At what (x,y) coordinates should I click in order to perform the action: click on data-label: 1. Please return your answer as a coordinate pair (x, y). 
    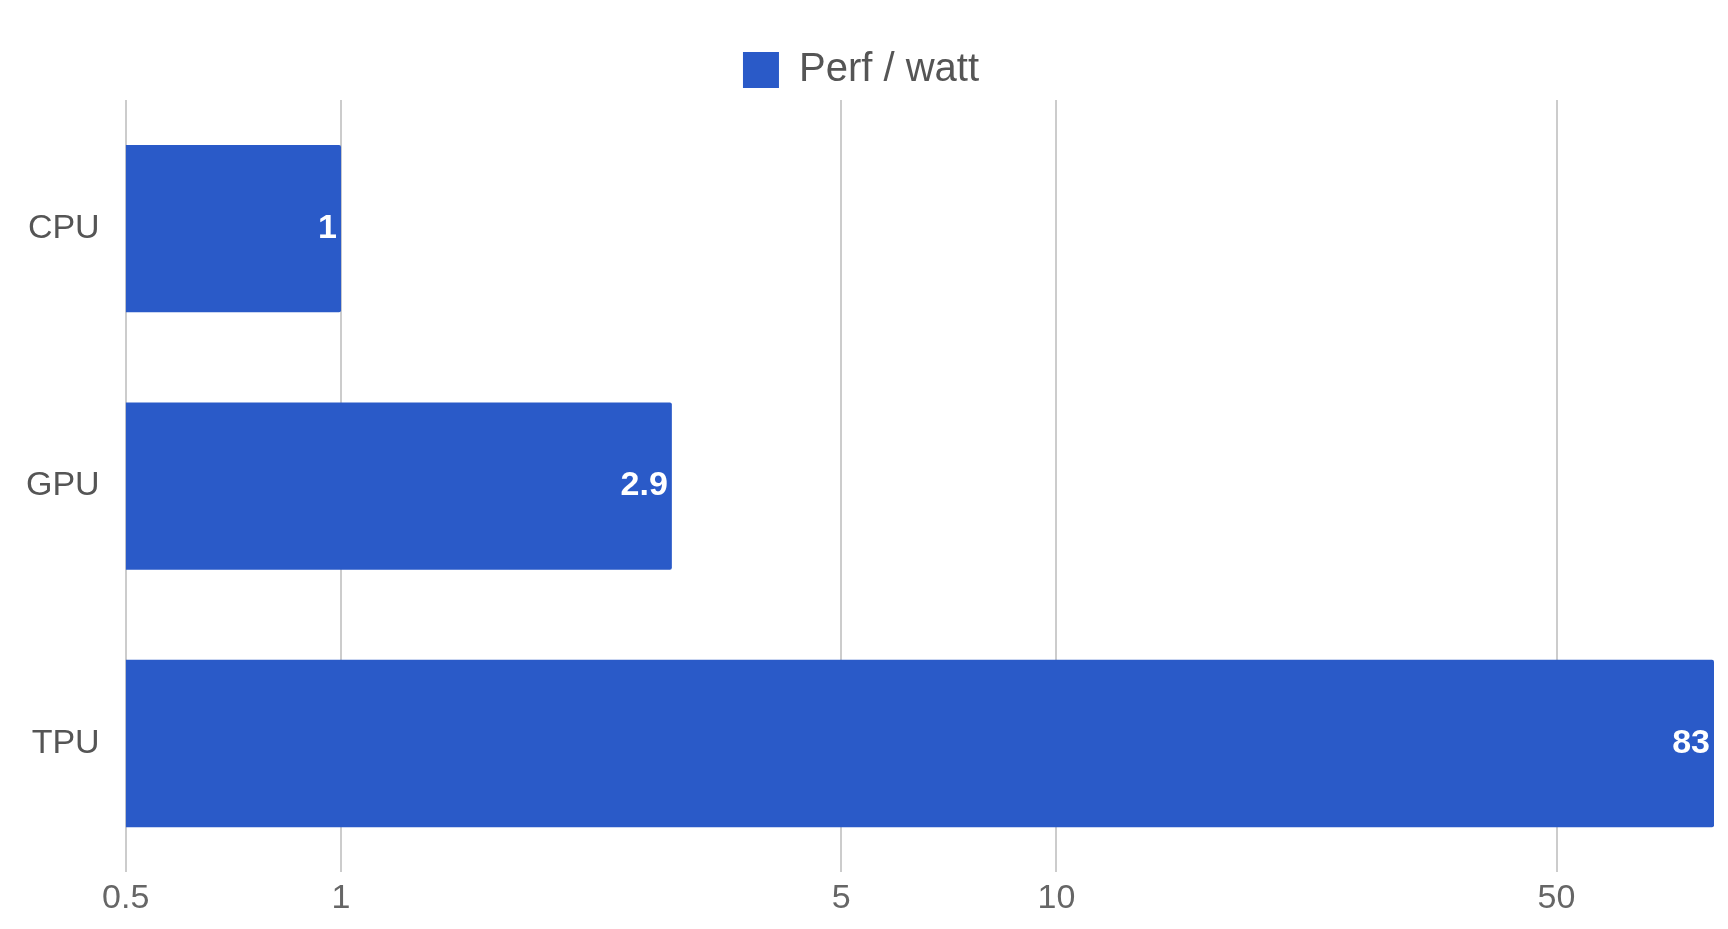
    Looking at the image, I should click on (328, 226).